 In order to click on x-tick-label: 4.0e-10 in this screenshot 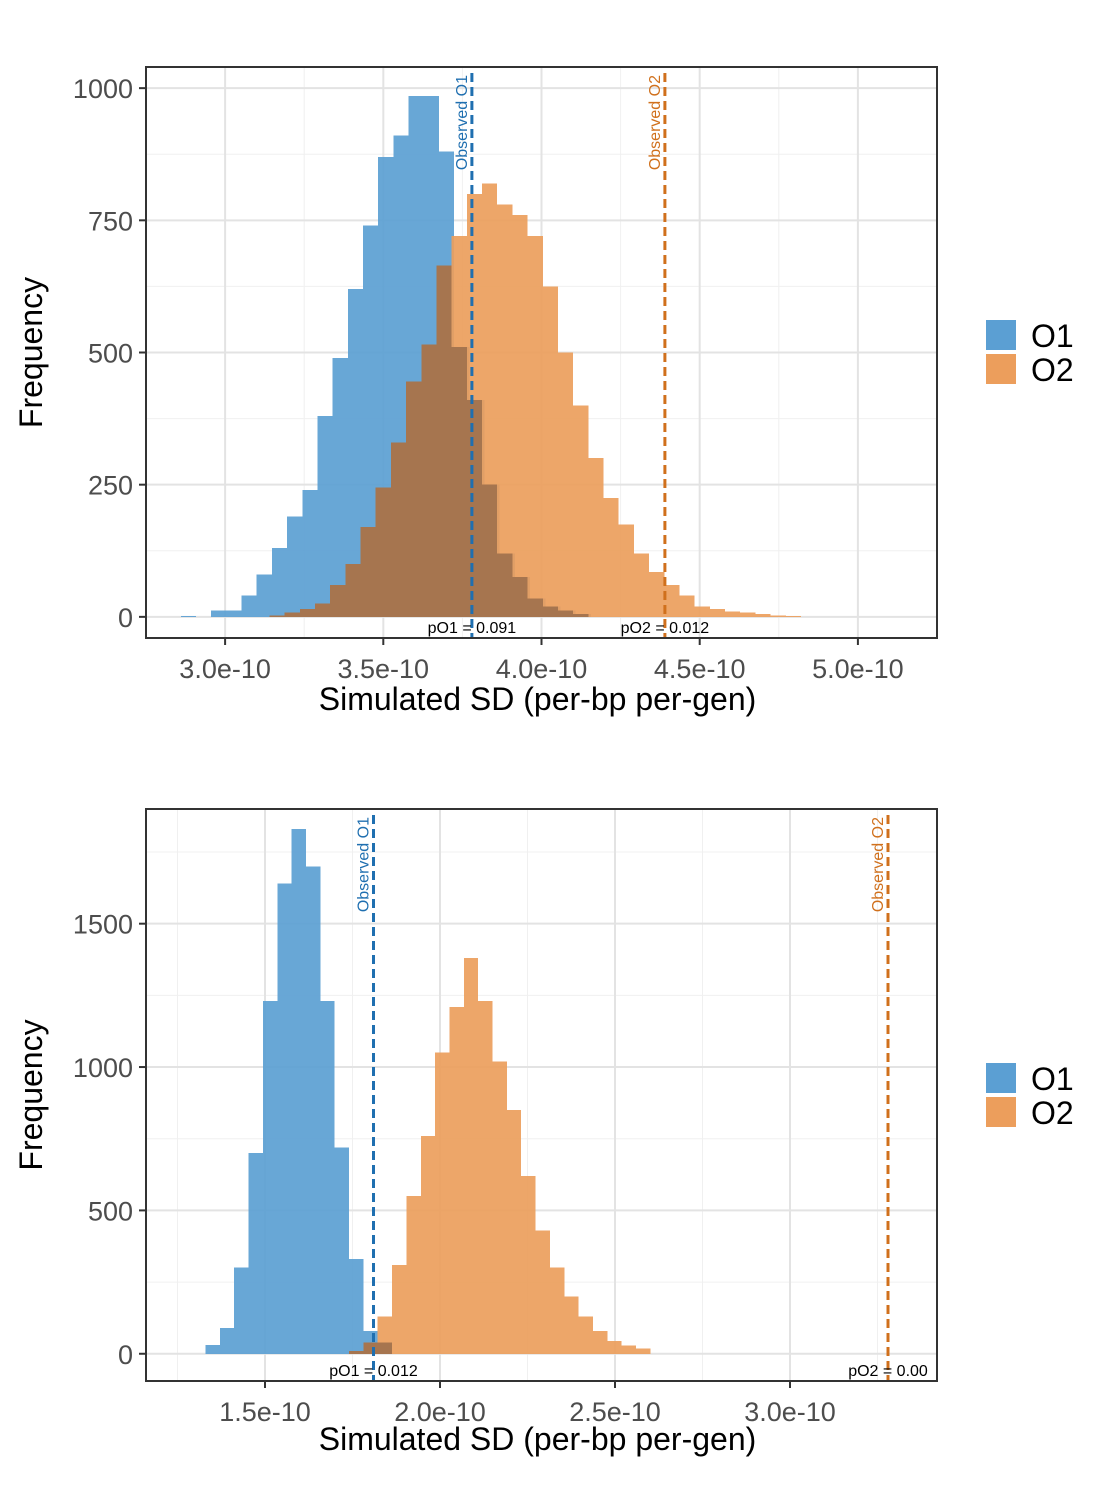, I will do `click(542, 669)`.